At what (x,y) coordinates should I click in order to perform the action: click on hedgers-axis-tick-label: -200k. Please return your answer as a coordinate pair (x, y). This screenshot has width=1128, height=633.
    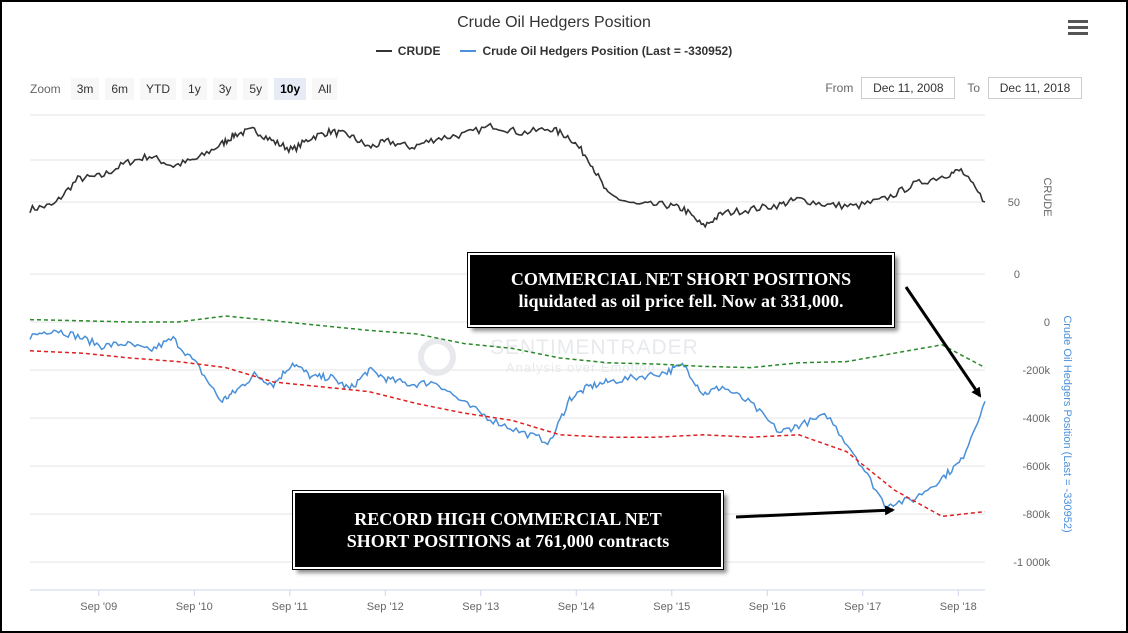
    Looking at the image, I should click on (1036, 371).